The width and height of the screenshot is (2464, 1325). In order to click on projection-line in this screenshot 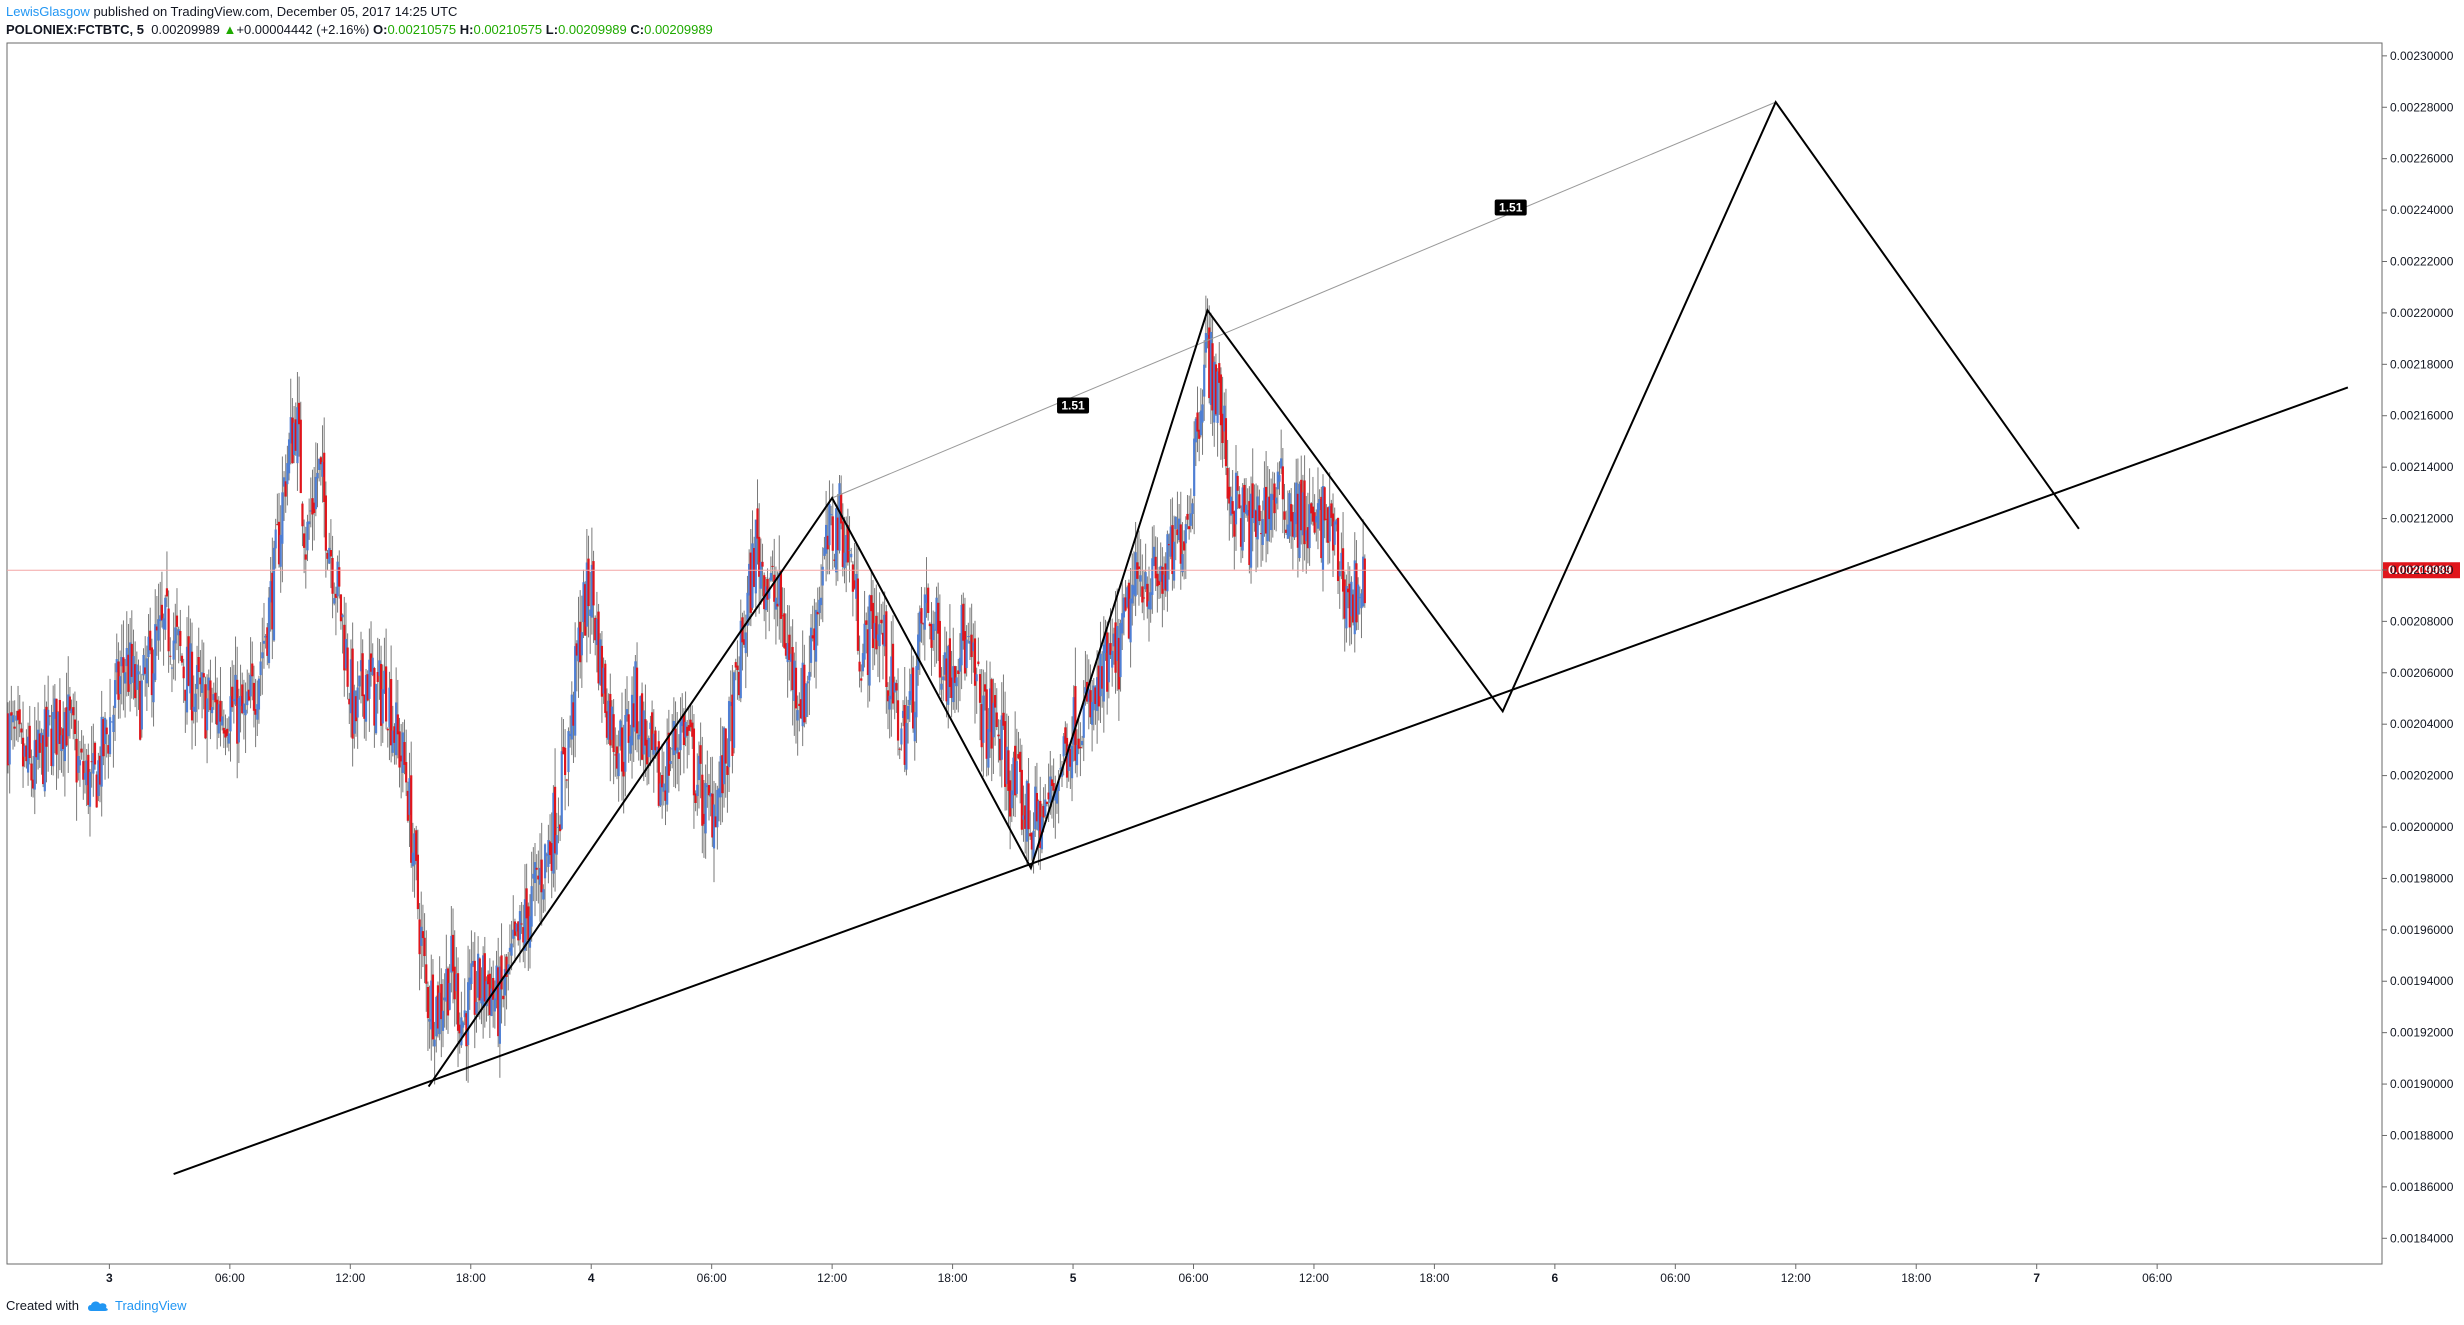, I will do `click(1303, 300)`.